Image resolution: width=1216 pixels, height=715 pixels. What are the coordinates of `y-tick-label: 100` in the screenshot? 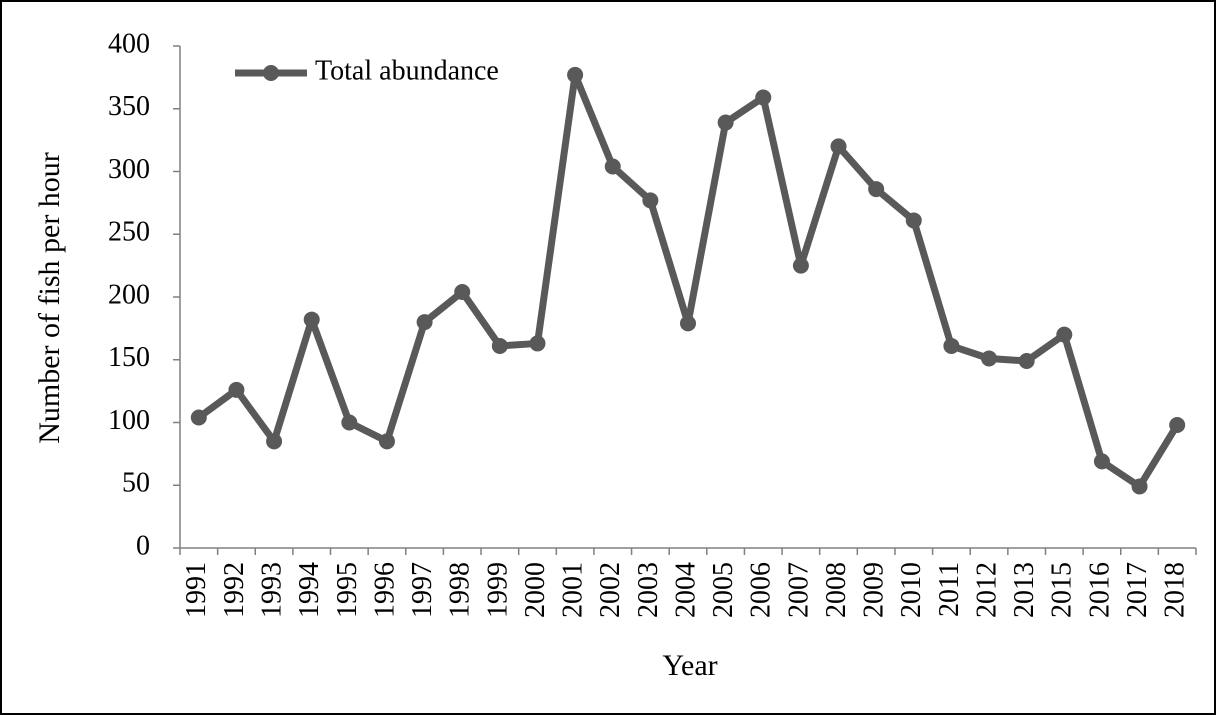 It's located at (129, 420).